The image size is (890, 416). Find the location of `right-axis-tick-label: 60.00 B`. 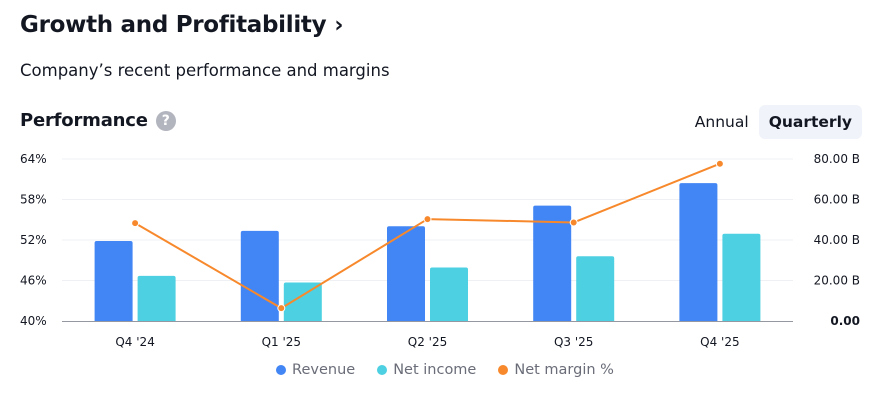

right-axis-tick-label: 60.00 B is located at coordinates (837, 200).